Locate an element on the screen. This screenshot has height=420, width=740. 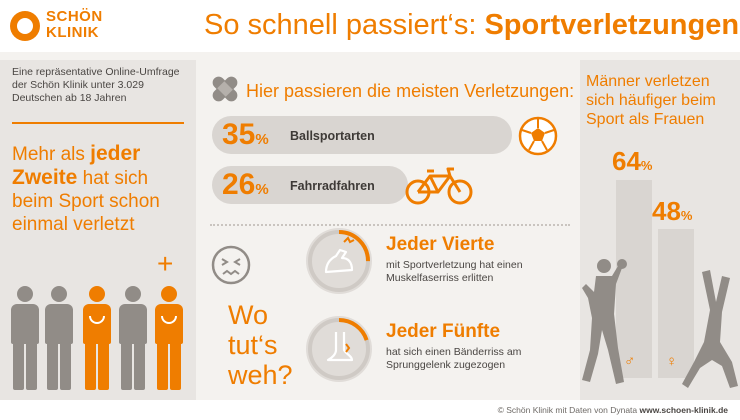
injury-location-heading: Hier passieren die meisten Verletzungen: is located at coordinates (410, 91).